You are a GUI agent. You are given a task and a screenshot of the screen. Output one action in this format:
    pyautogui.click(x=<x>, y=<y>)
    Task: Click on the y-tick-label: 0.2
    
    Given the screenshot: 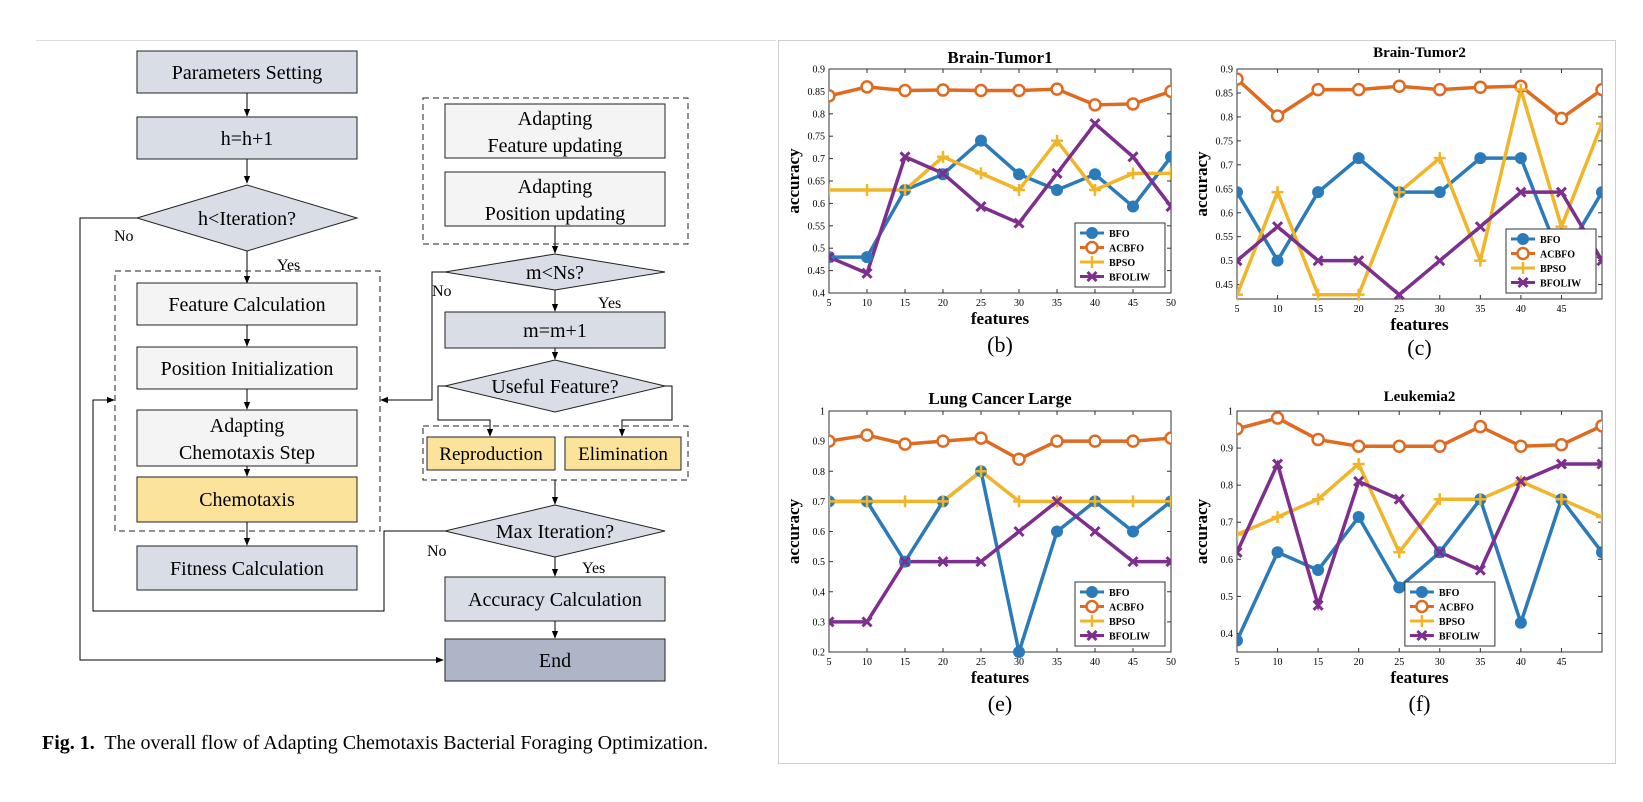 What is the action you would take?
    pyautogui.click(x=819, y=653)
    